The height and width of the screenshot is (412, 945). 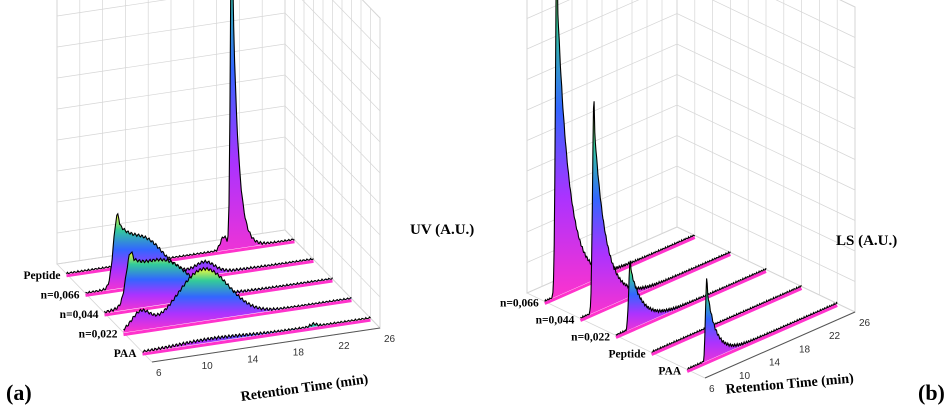 What do you see at coordinates (866, 241) in the screenshot?
I see `z-axis-title: LS (A.U.)` at bounding box center [866, 241].